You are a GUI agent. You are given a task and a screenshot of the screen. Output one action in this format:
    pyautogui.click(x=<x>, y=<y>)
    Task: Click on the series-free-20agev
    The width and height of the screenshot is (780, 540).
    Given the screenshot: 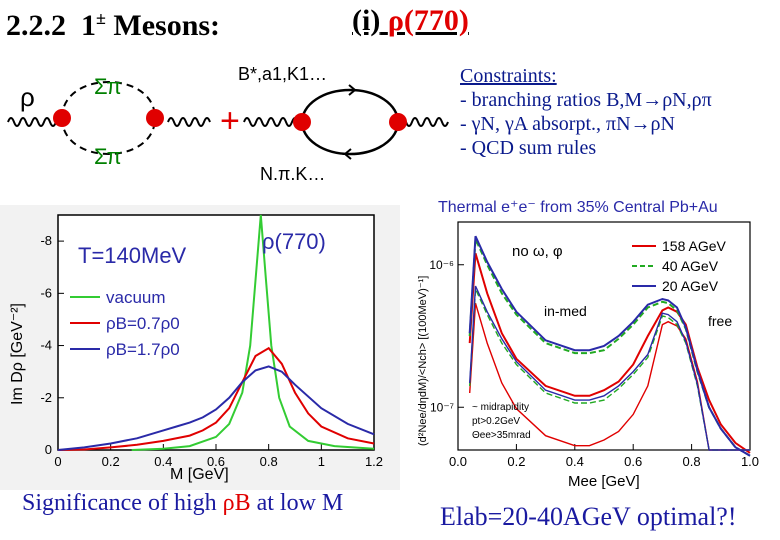 What is the action you would take?
    pyautogui.click(x=609, y=368)
    